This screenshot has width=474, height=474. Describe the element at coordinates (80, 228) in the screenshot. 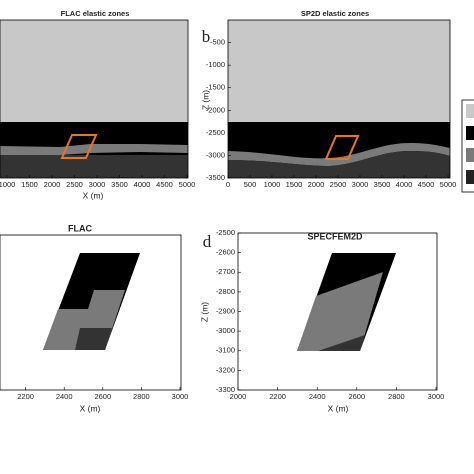

I see `chart-title: FLAC` at that location.